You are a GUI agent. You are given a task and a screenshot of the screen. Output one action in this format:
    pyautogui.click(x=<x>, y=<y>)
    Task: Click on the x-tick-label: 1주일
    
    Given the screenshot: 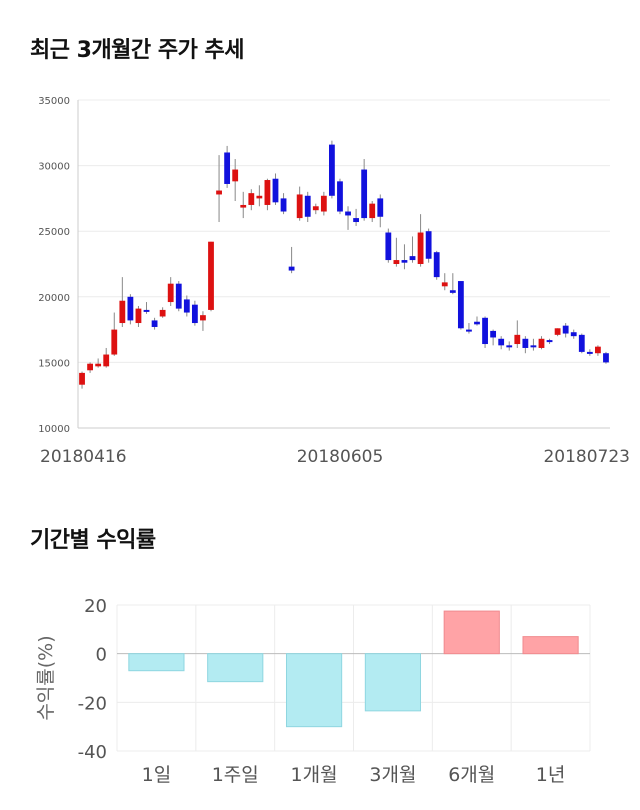 What is the action you would take?
    pyautogui.click(x=235, y=775)
    